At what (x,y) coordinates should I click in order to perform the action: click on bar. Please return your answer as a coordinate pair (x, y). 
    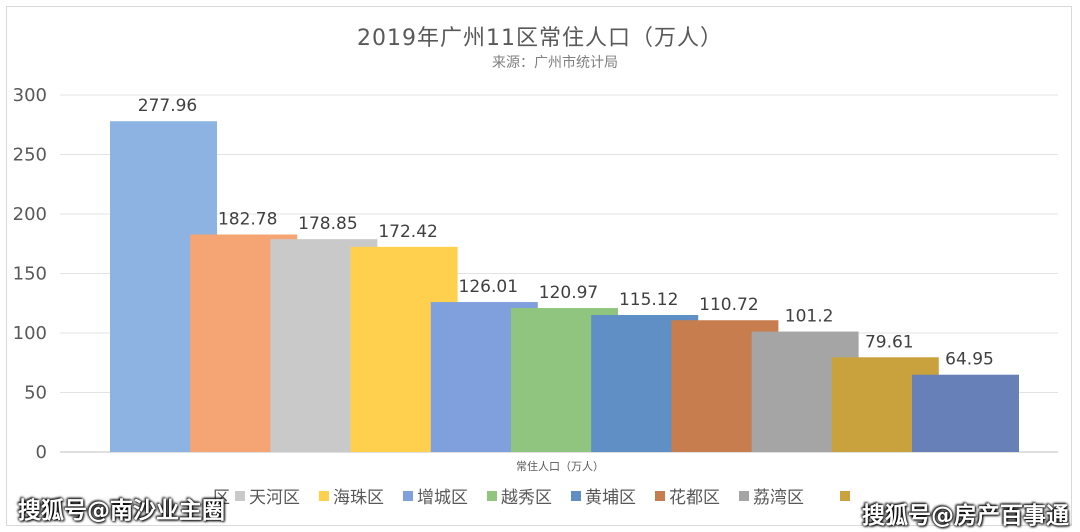
    Looking at the image, I should click on (965, 413).